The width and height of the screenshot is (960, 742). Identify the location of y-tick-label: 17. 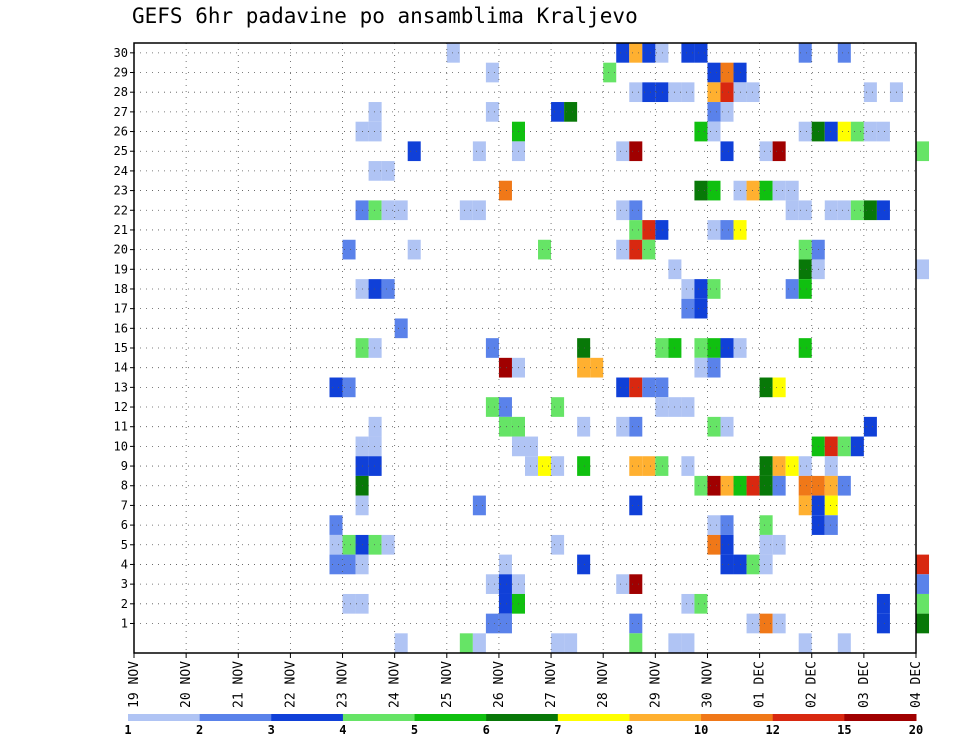
(121, 309).